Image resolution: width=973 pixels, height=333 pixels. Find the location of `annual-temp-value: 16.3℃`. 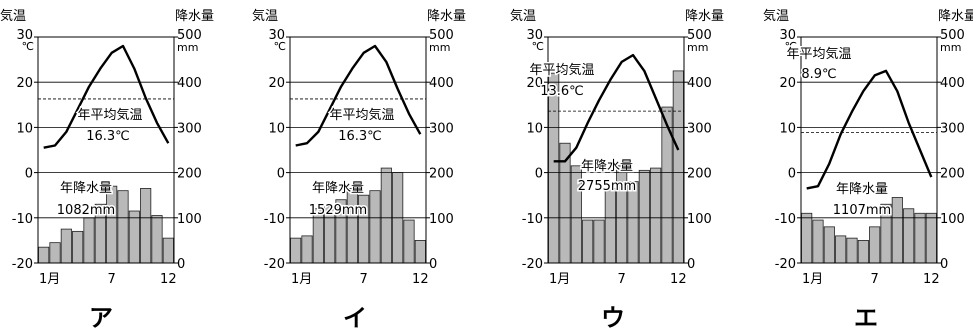

annual-temp-value: 16.3℃ is located at coordinates (360, 136).